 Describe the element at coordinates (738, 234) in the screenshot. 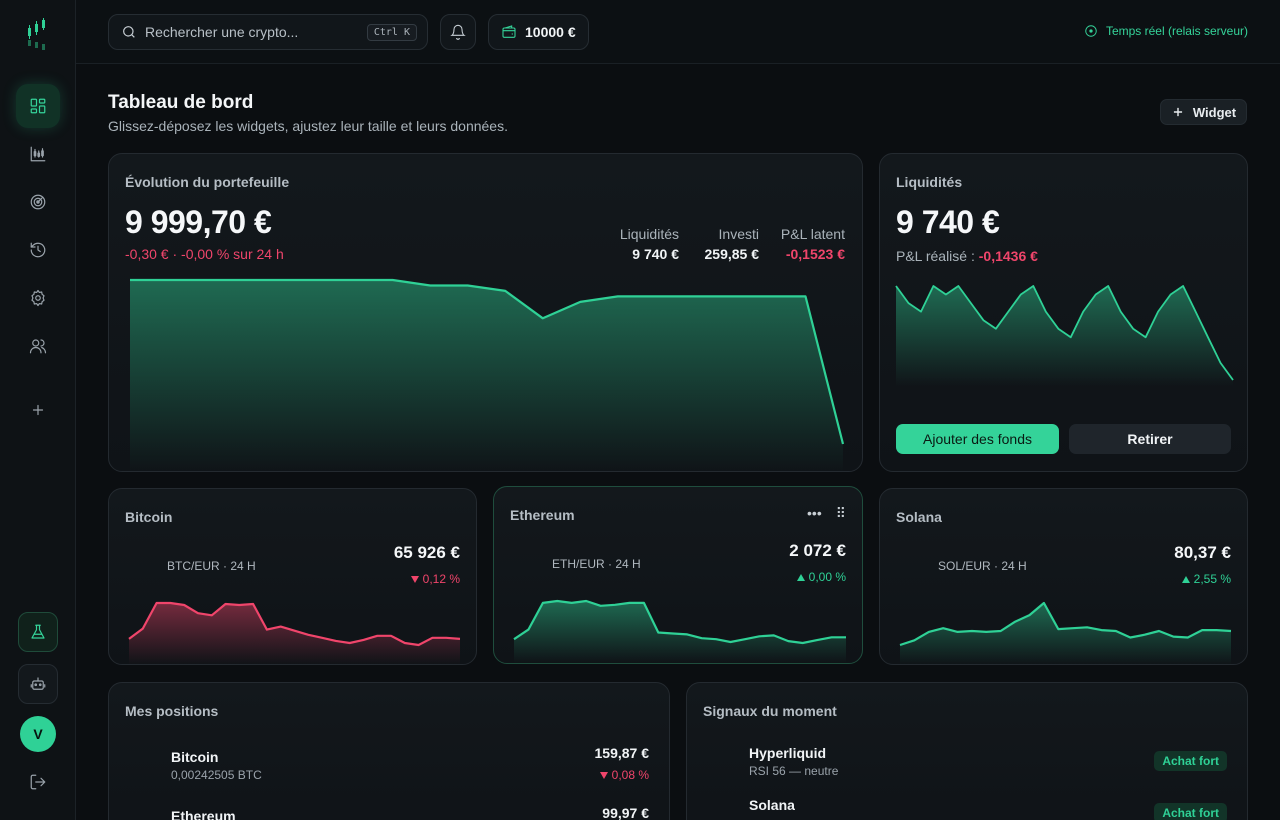

I see `stat-label: Investi` at that location.